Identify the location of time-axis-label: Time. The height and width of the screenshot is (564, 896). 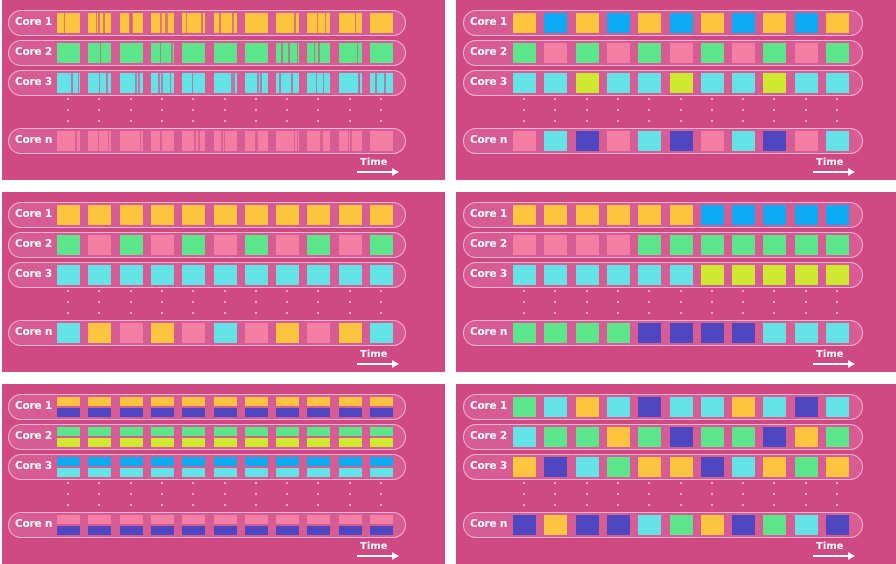
(374, 546).